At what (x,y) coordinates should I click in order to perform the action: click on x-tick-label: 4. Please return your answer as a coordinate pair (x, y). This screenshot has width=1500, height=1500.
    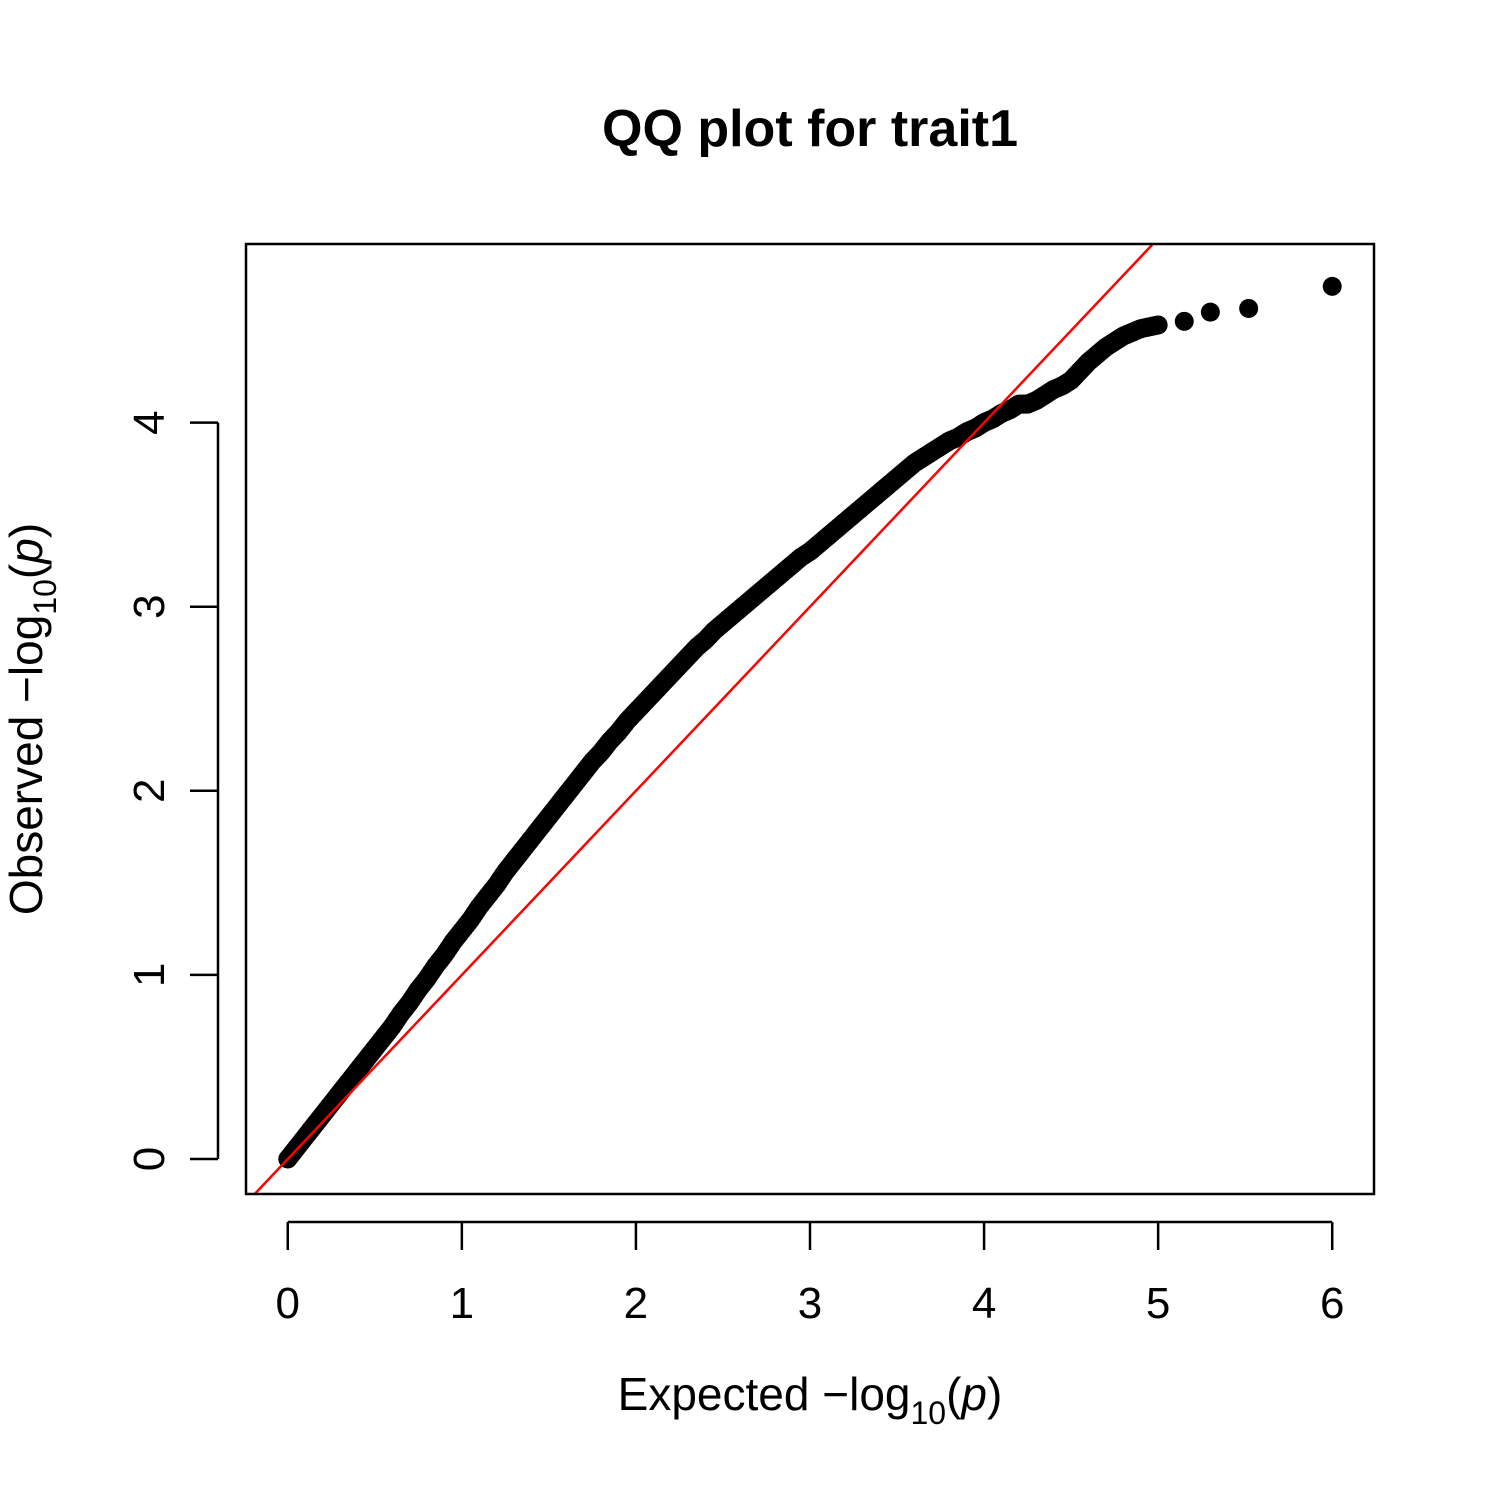
    Looking at the image, I should click on (984, 1303).